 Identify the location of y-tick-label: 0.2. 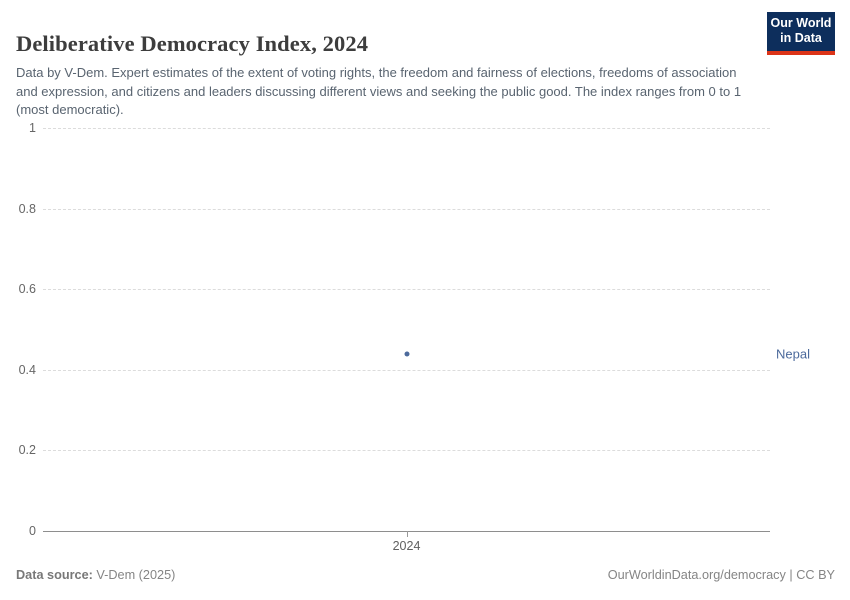
(27, 450).